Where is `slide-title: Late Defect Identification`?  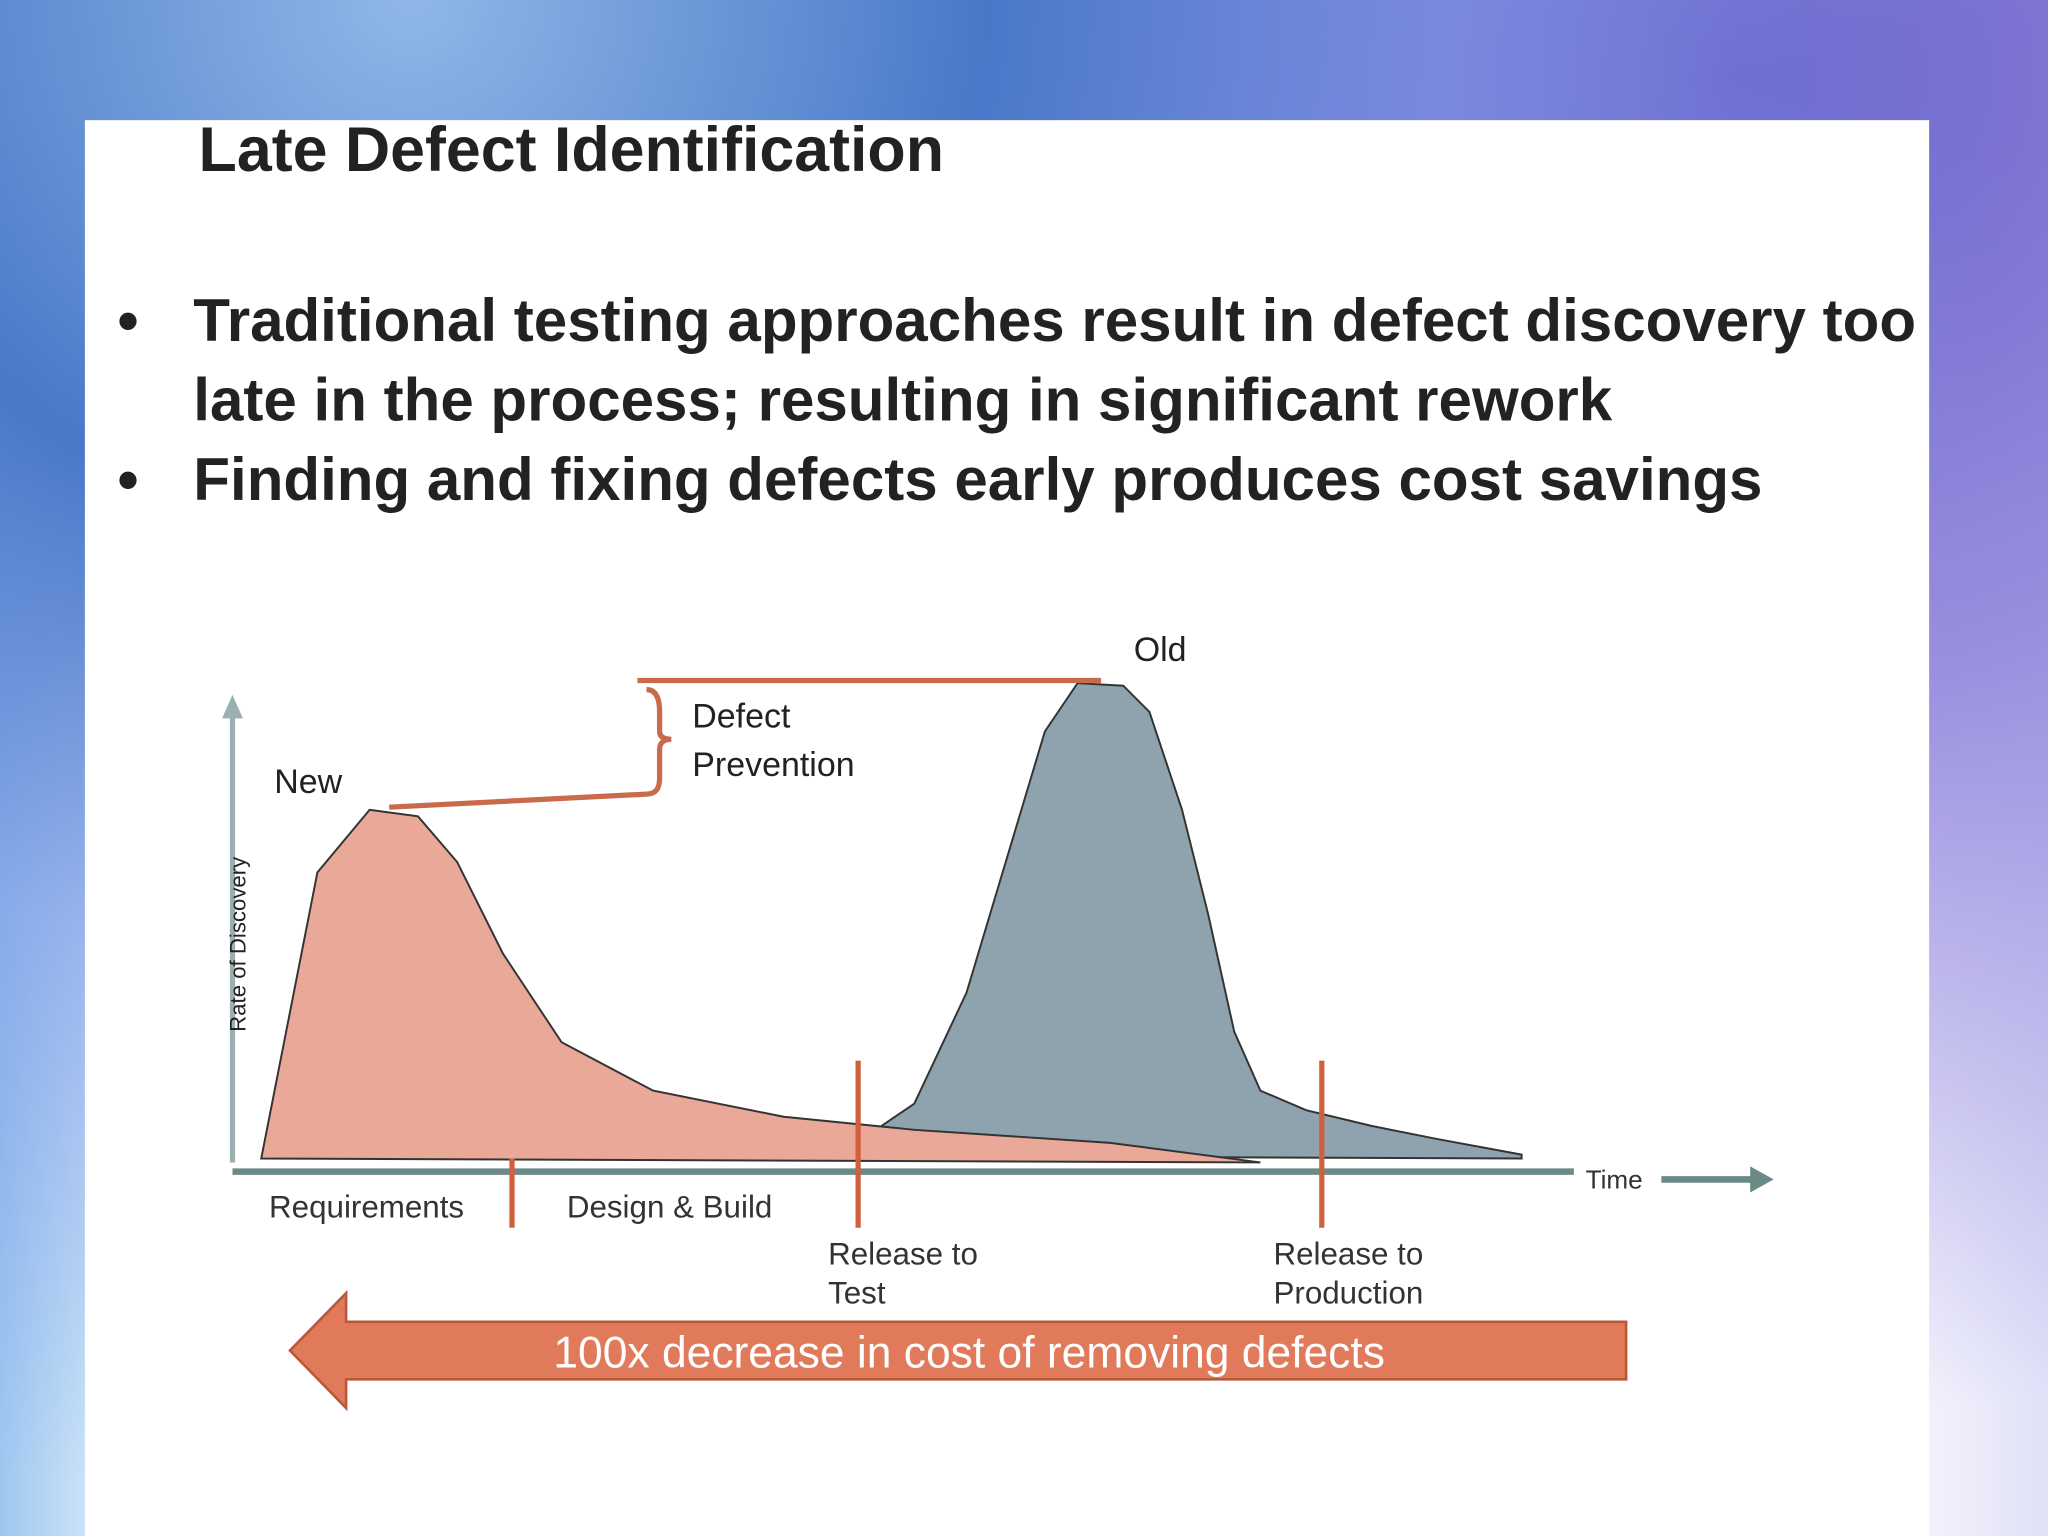 slide-title: Late Defect Identification is located at coordinates (571, 151).